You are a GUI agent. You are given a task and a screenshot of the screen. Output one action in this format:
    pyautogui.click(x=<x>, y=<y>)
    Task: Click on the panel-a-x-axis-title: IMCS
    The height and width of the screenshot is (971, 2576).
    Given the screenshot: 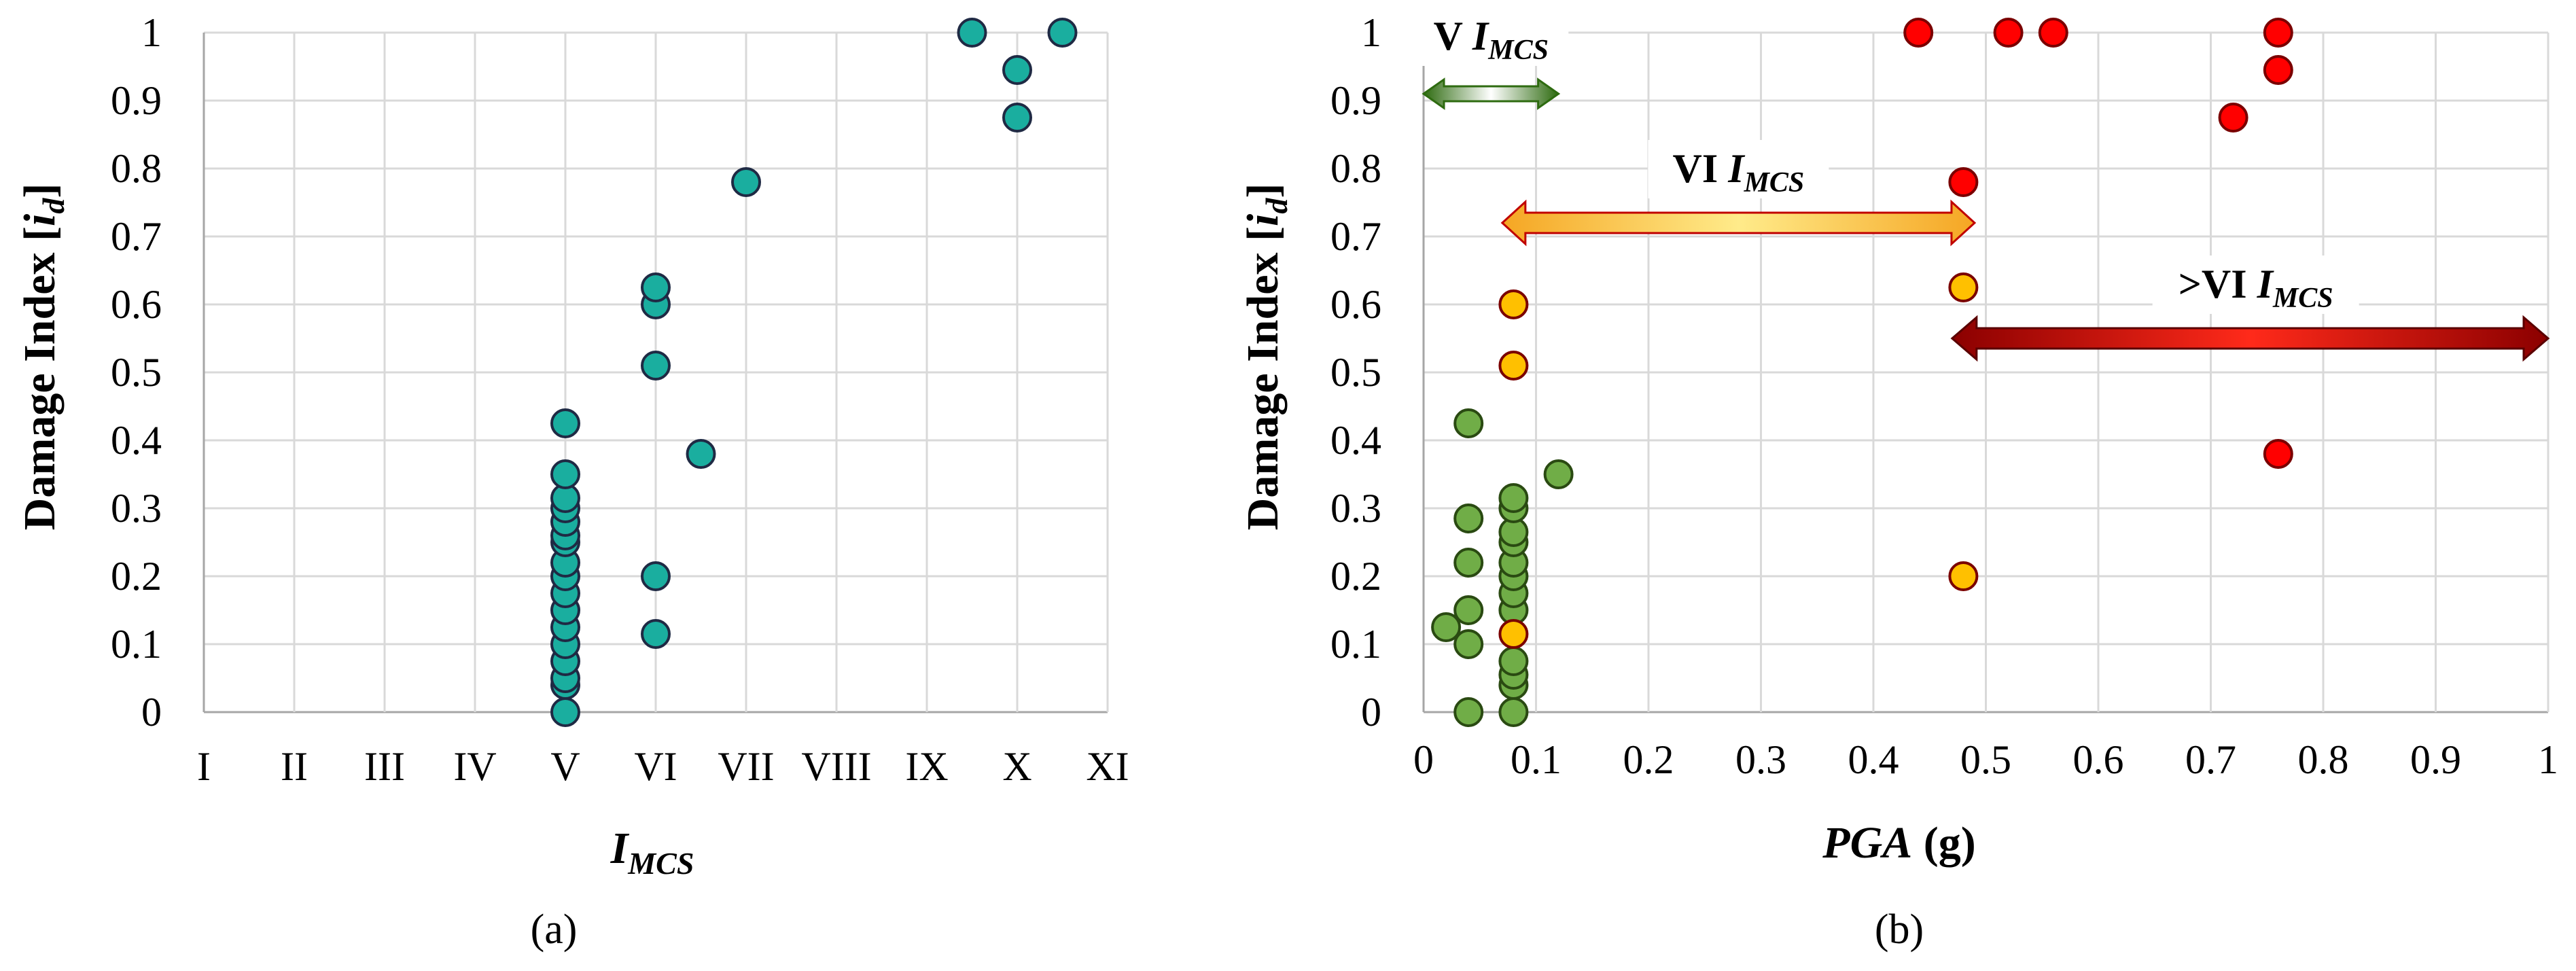 What is the action you would take?
    pyautogui.click(x=652, y=852)
    